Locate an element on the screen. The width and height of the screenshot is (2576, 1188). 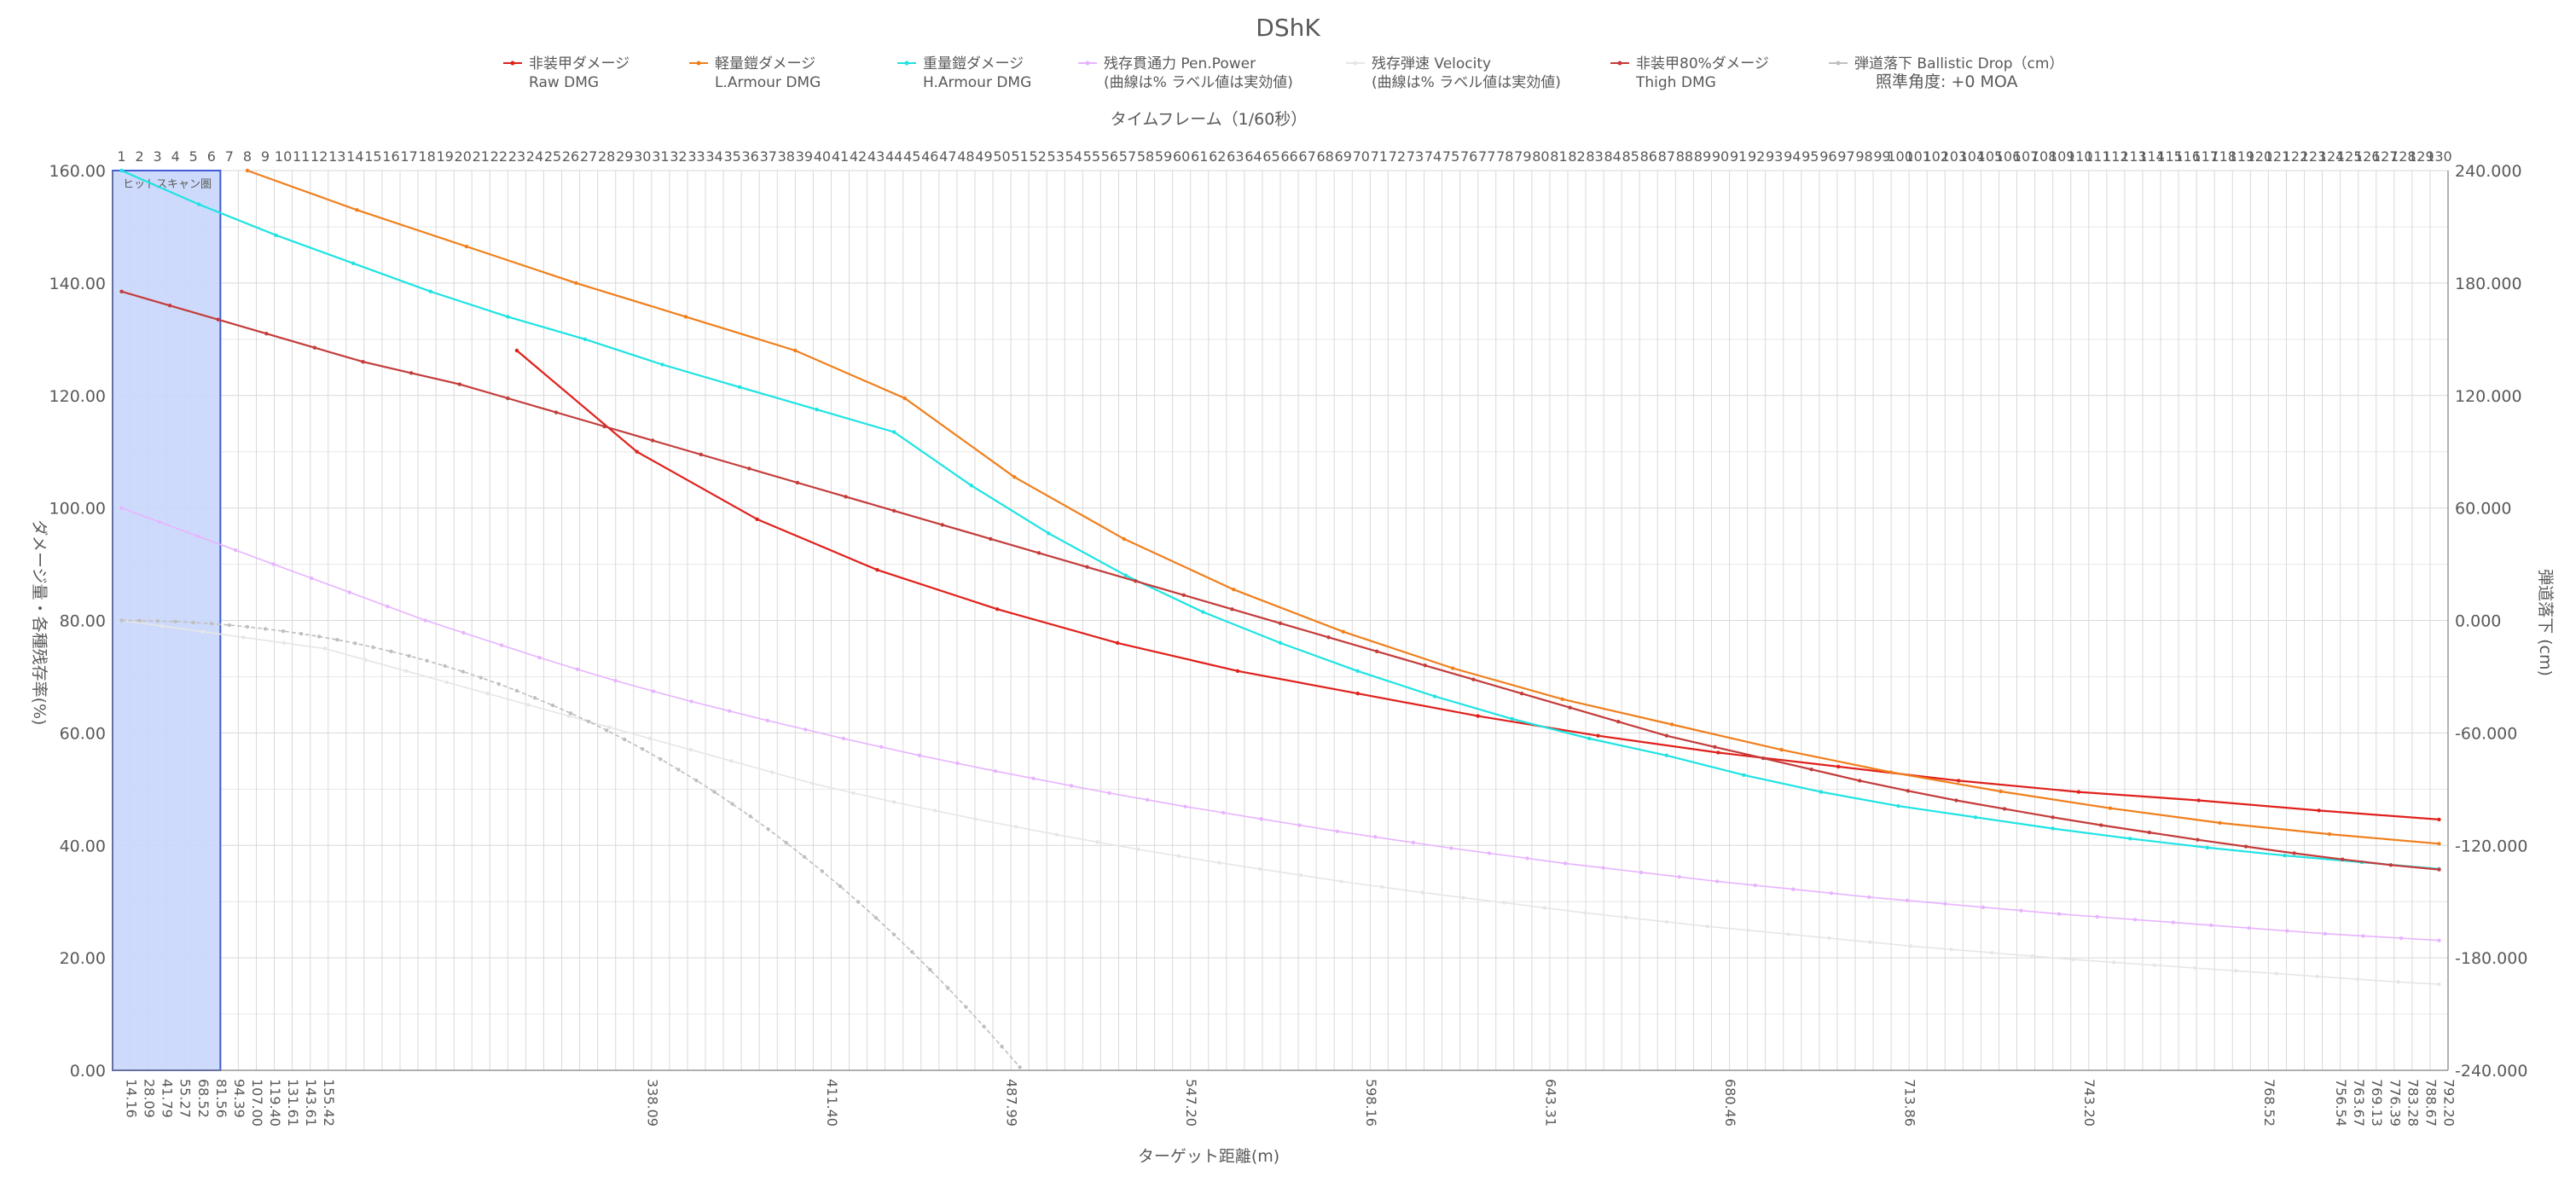
frame-tick-label: 75 is located at coordinates (1450, 156).